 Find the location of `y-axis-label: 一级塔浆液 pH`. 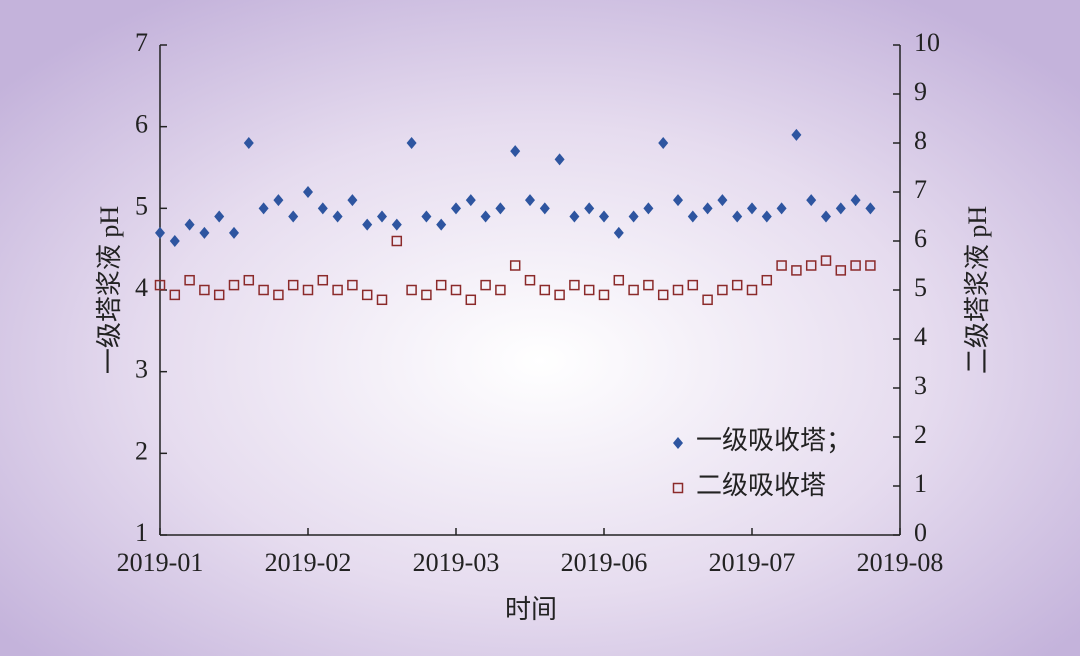

y-axis-label: 一级塔浆液 pH is located at coordinates (109, 290).